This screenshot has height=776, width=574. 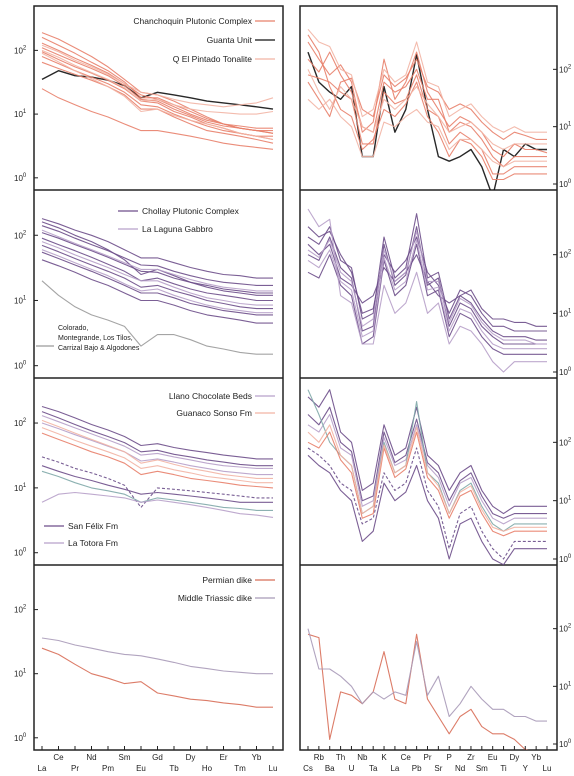 What do you see at coordinates (503, 768) in the screenshot?
I see `x-tick-label: Ti` at bounding box center [503, 768].